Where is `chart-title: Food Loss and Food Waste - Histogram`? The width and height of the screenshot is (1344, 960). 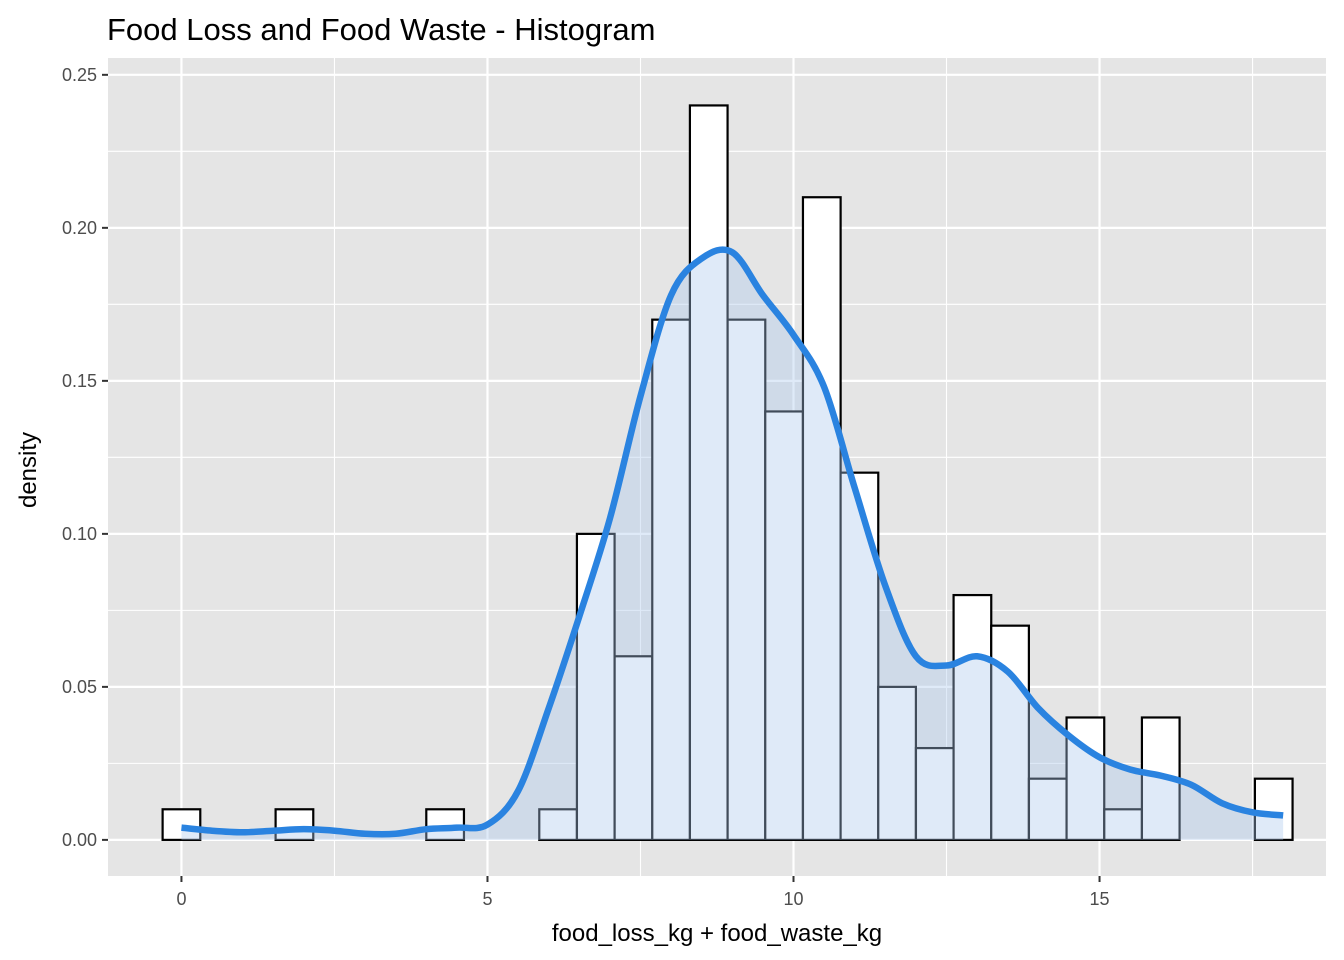
chart-title: Food Loss and Food Waste - Histogram is located at coordinates (381, 29).